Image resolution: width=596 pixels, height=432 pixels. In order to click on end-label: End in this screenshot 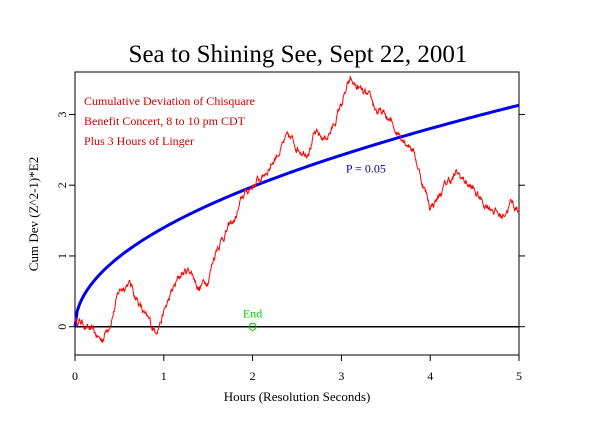, I will do `click(252, 314)`.